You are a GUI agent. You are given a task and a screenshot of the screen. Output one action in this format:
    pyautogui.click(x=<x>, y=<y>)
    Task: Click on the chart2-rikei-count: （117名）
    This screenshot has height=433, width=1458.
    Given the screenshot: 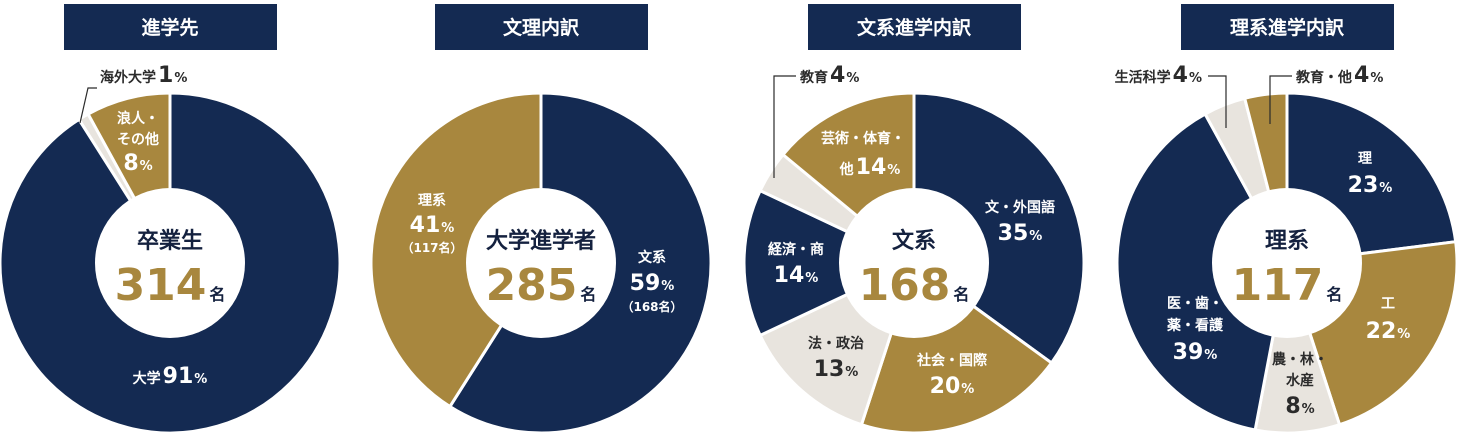 What is the action you would take?
    pyautogui.click(x=431, y=247)
    